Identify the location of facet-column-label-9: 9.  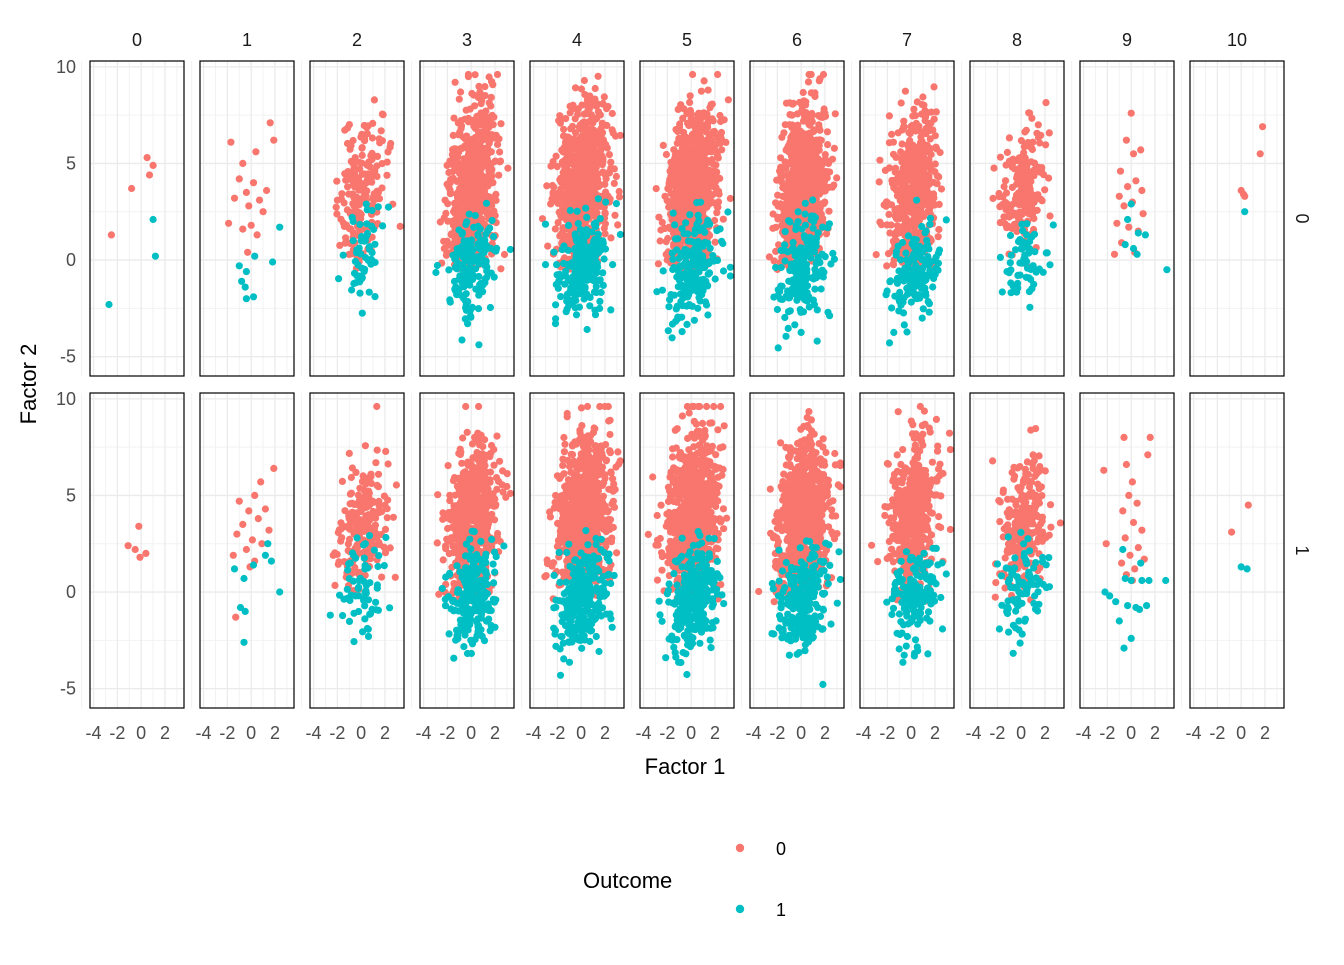
(1127, 40).